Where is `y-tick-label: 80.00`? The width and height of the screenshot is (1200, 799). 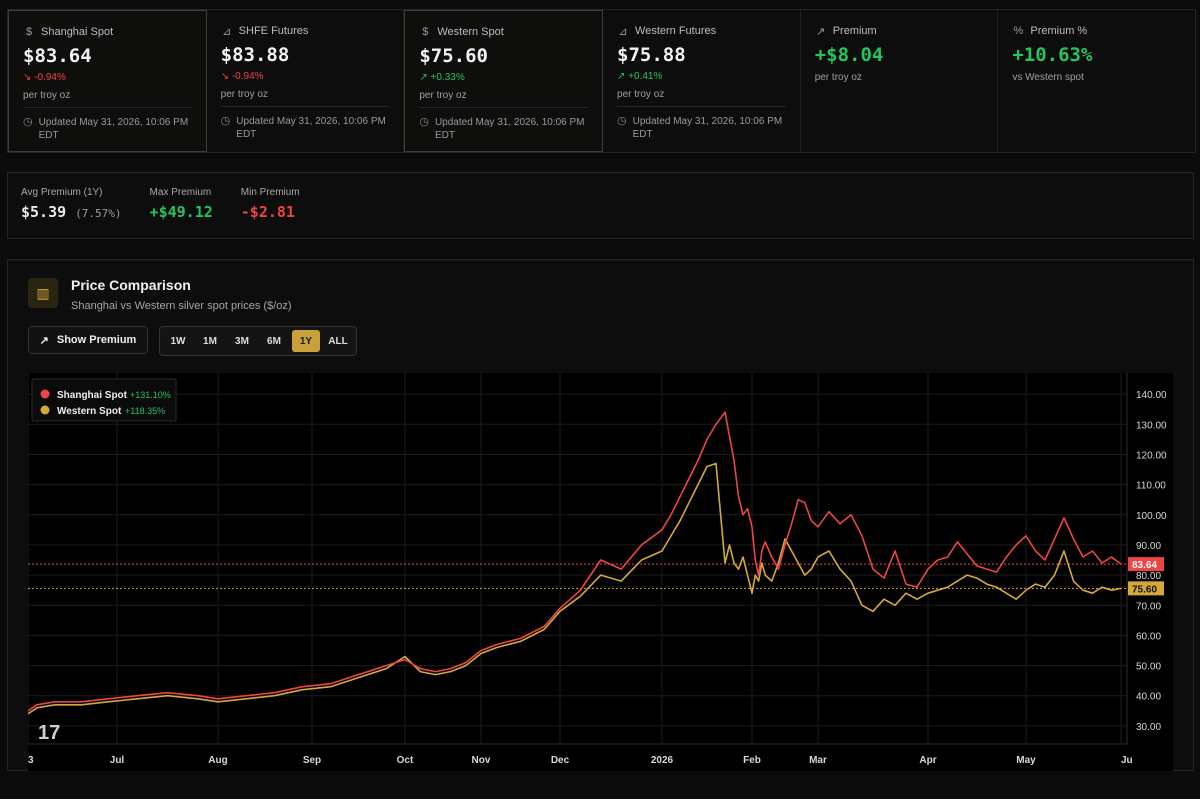 y-tick-label: 80.00 is located at coordinates (1148, 576).